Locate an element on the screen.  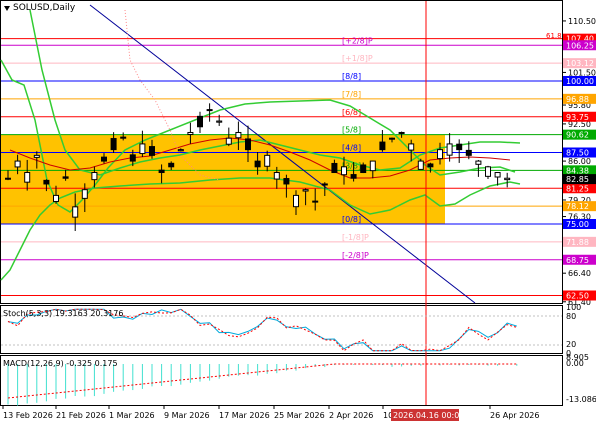
time-label: 26 Apr 2026 is located at coordinates (514, 415).